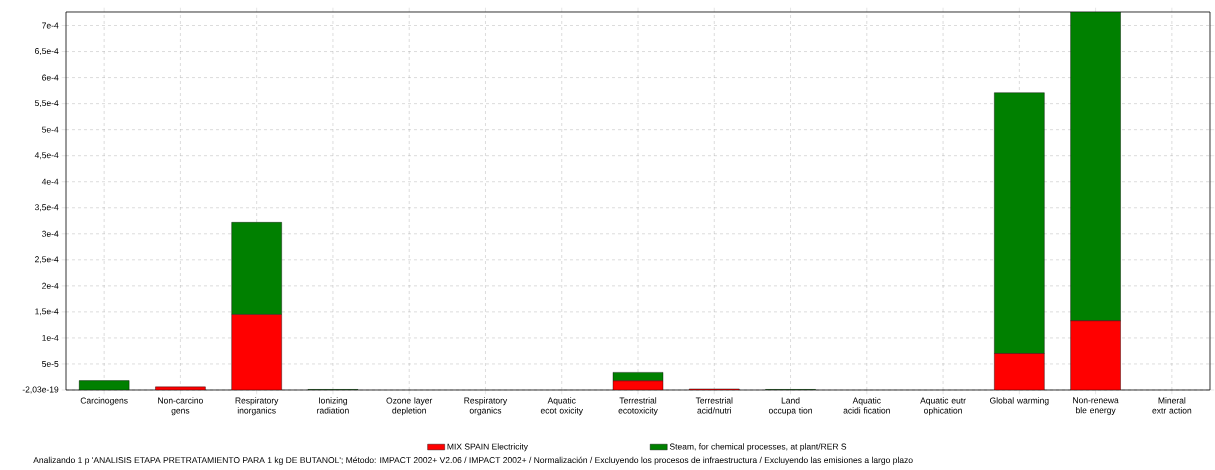 This screenshot has height=470, width=1215. What do you see at coordinates (409, 406) in the screenshot?
I see `x-tick-label: Ozone layer depletion` at bounding box center [409, 406].